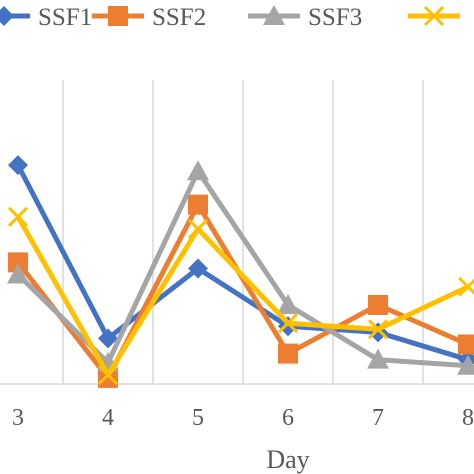  I want to click on x-tick-label: 8, so click(468, 418).